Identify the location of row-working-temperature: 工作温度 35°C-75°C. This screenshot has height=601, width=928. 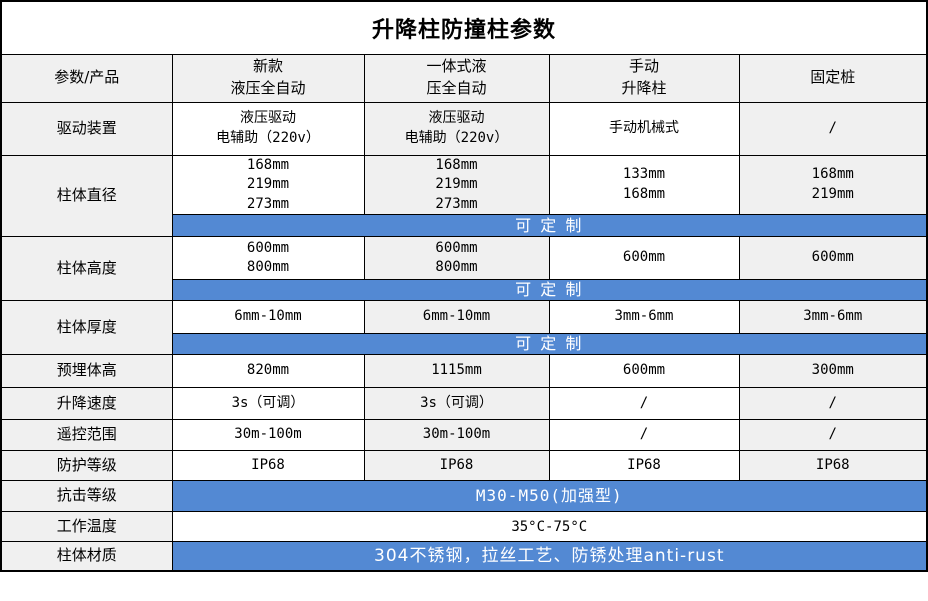
(464, 527).